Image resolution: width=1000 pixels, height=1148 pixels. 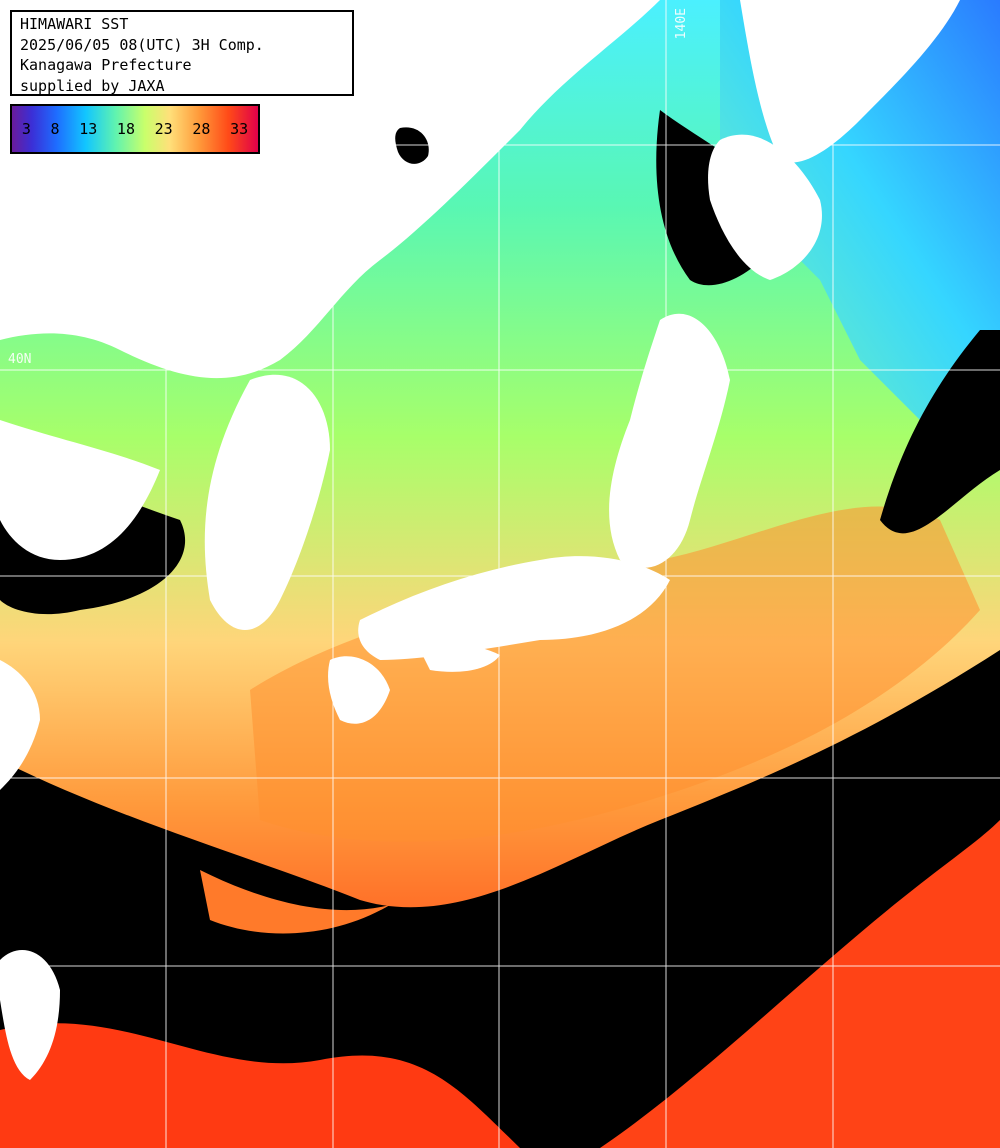 What do you see at coordinates (20, 725) in the screenshot?
I see `land-east-china-coast` at bounding box center [20, 725].